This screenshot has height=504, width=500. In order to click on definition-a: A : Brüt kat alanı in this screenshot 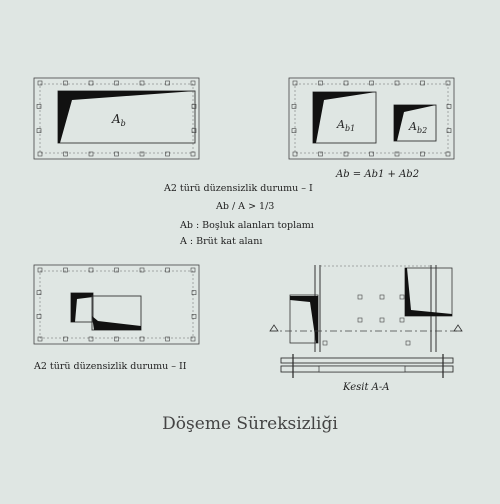, I will do `click(220, 241)`.